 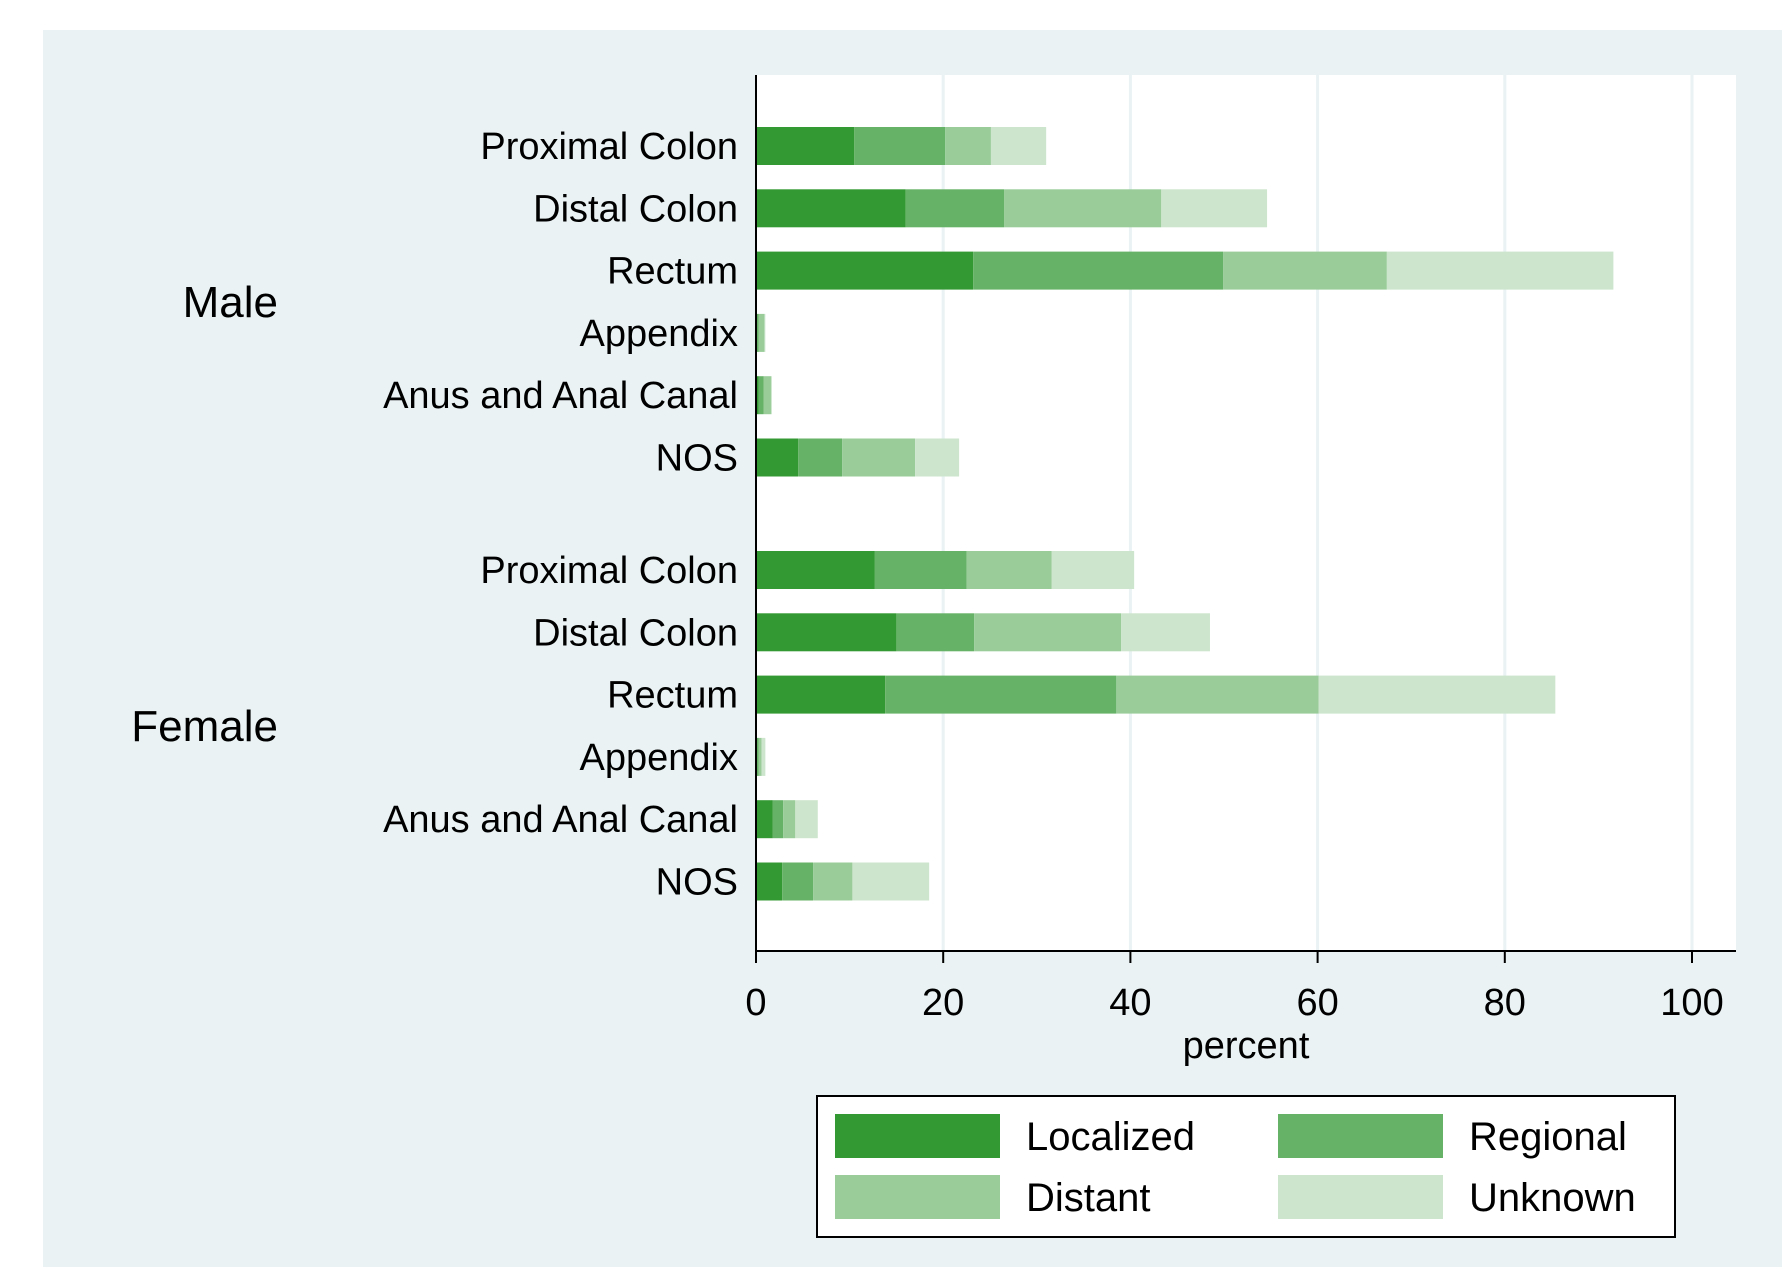 What do you see at coordinates (1552, 1198) in the screenshot?
I see `legend-label-unknown: Unknown` at bounding box center [1552, 1198].